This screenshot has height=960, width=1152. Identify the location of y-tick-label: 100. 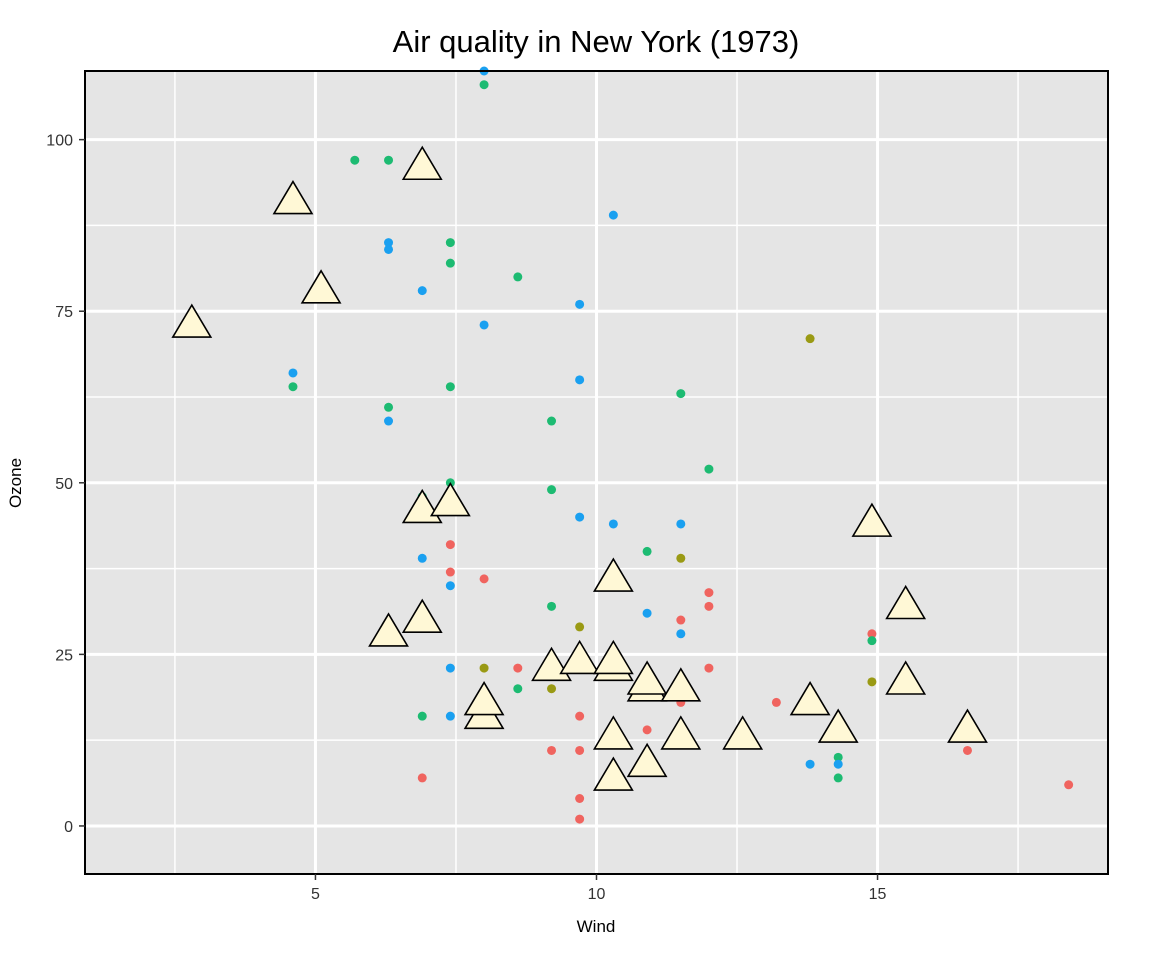
(59, 141).